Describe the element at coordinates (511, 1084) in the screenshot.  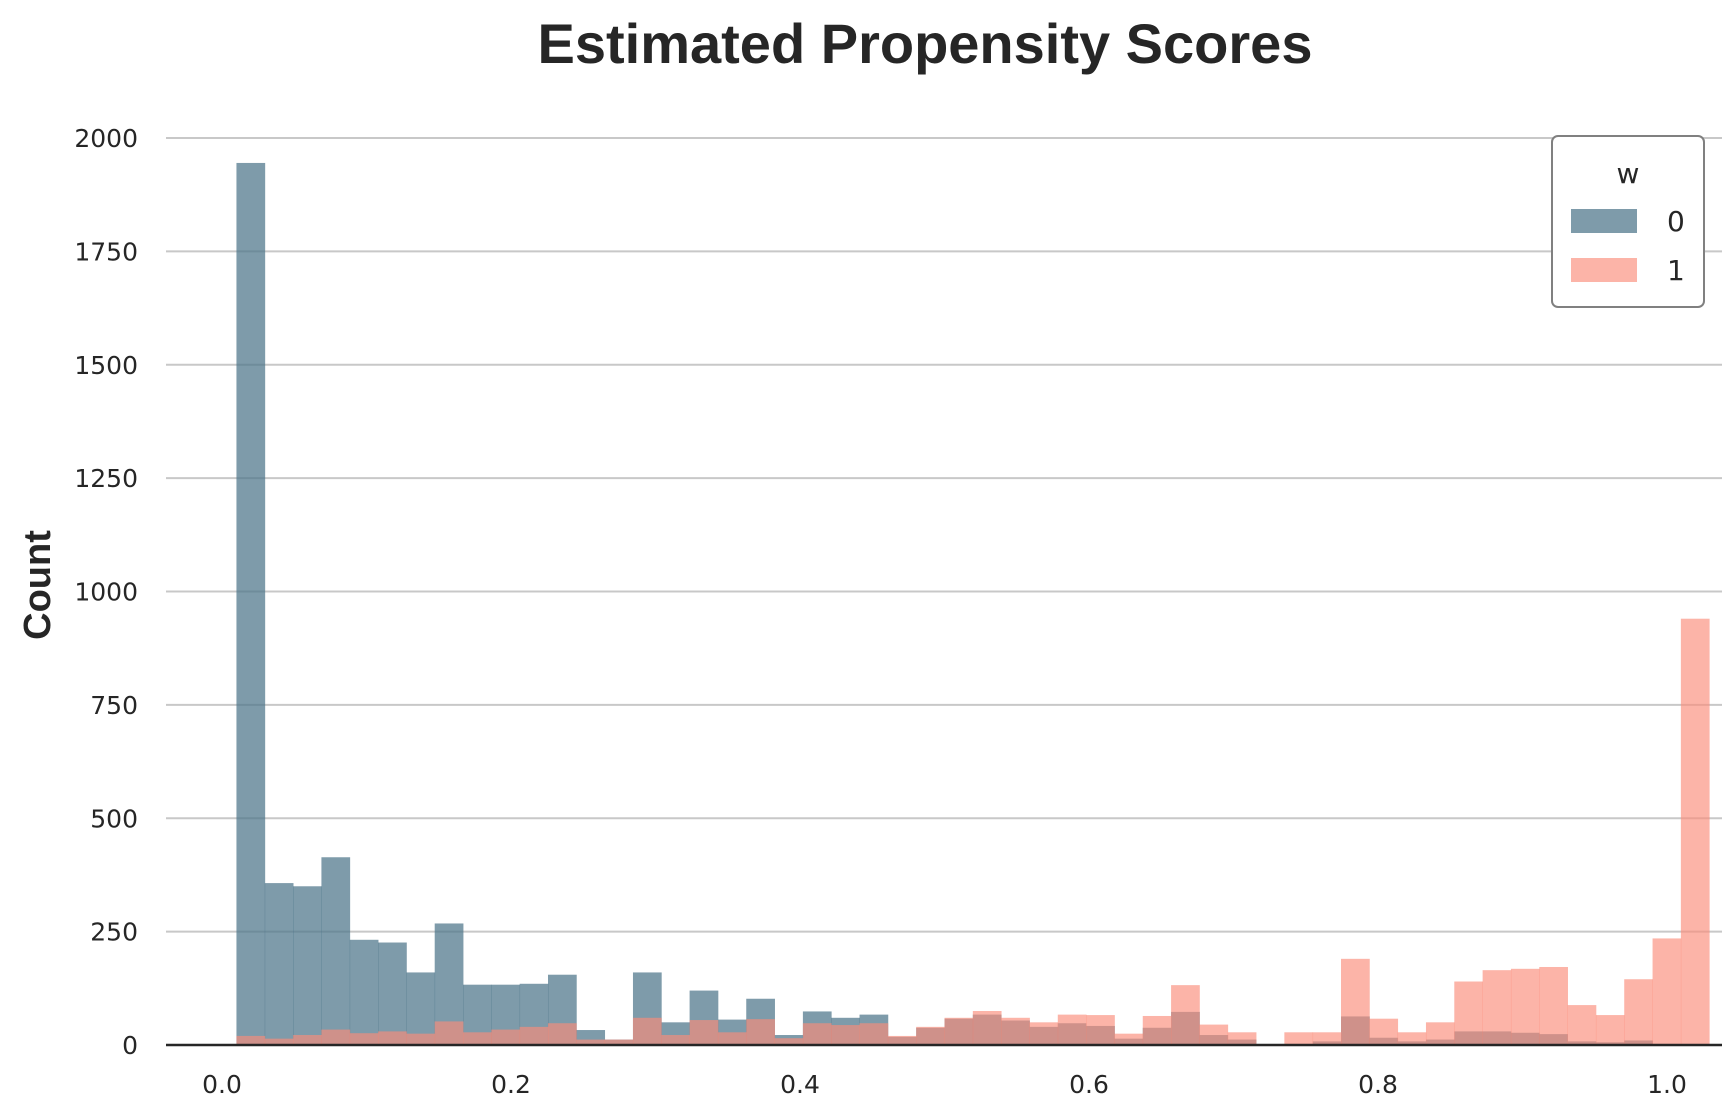
I see `x-tick-label: 0.2` at that location.